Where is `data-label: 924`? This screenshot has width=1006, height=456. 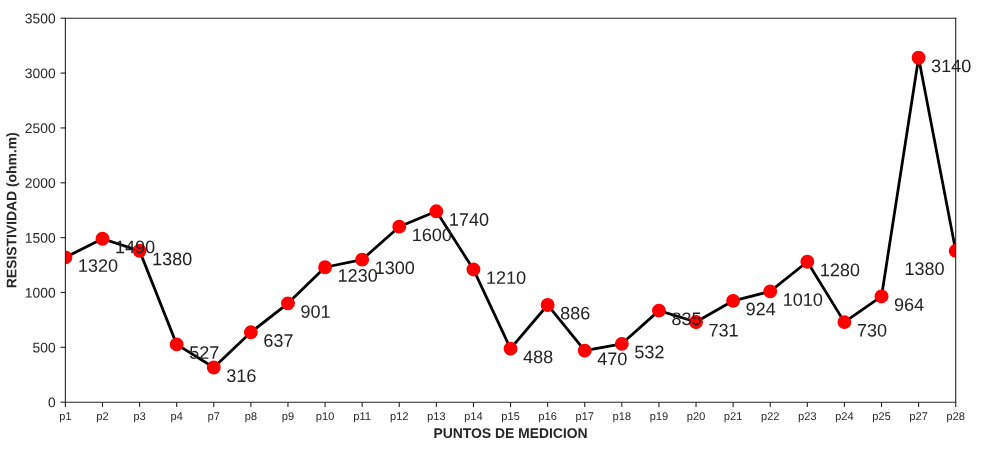 data-label: 924 is located at coordinates (761, 309).